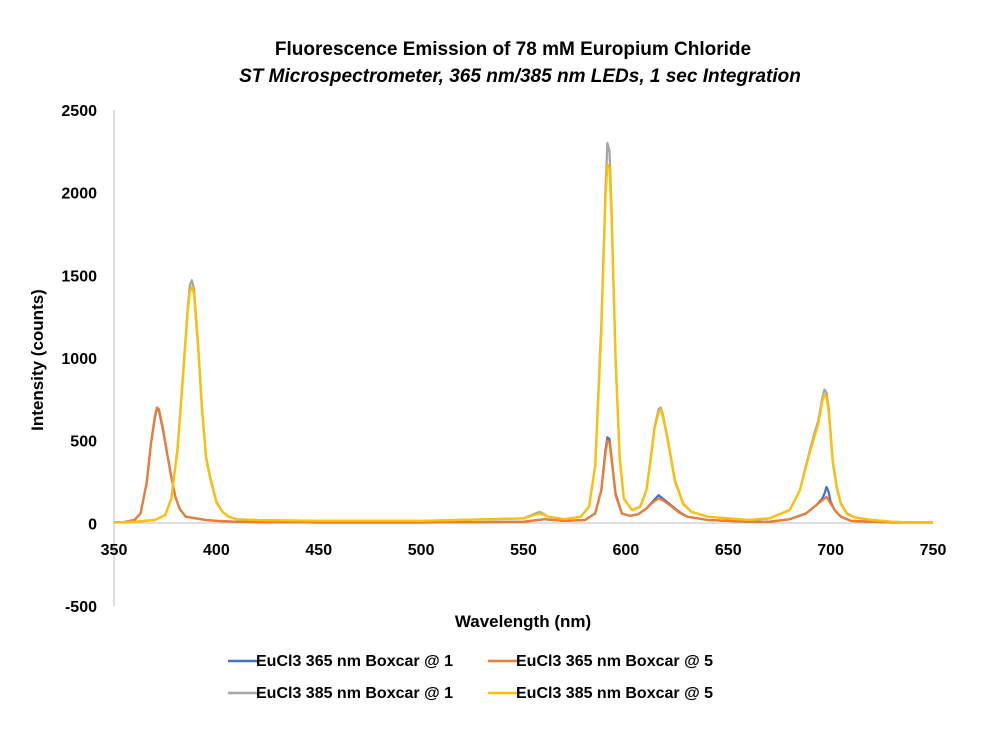 This screenshot has width=988, height=734. What do you see at coordinates (354, 661) in the screenshot?
I see `legend-label: EuCl3 365 nm Boxcar @ 1` at bounding box center [354, 661].